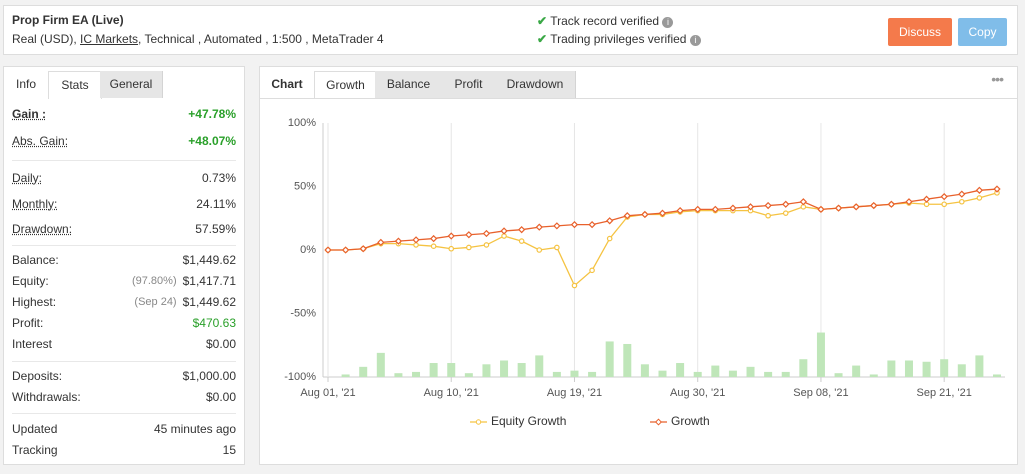 Image resolution: width=1025 pixels, height=474 pixels. I want to click on legend-label: Equity Growth, so click(528, 421).